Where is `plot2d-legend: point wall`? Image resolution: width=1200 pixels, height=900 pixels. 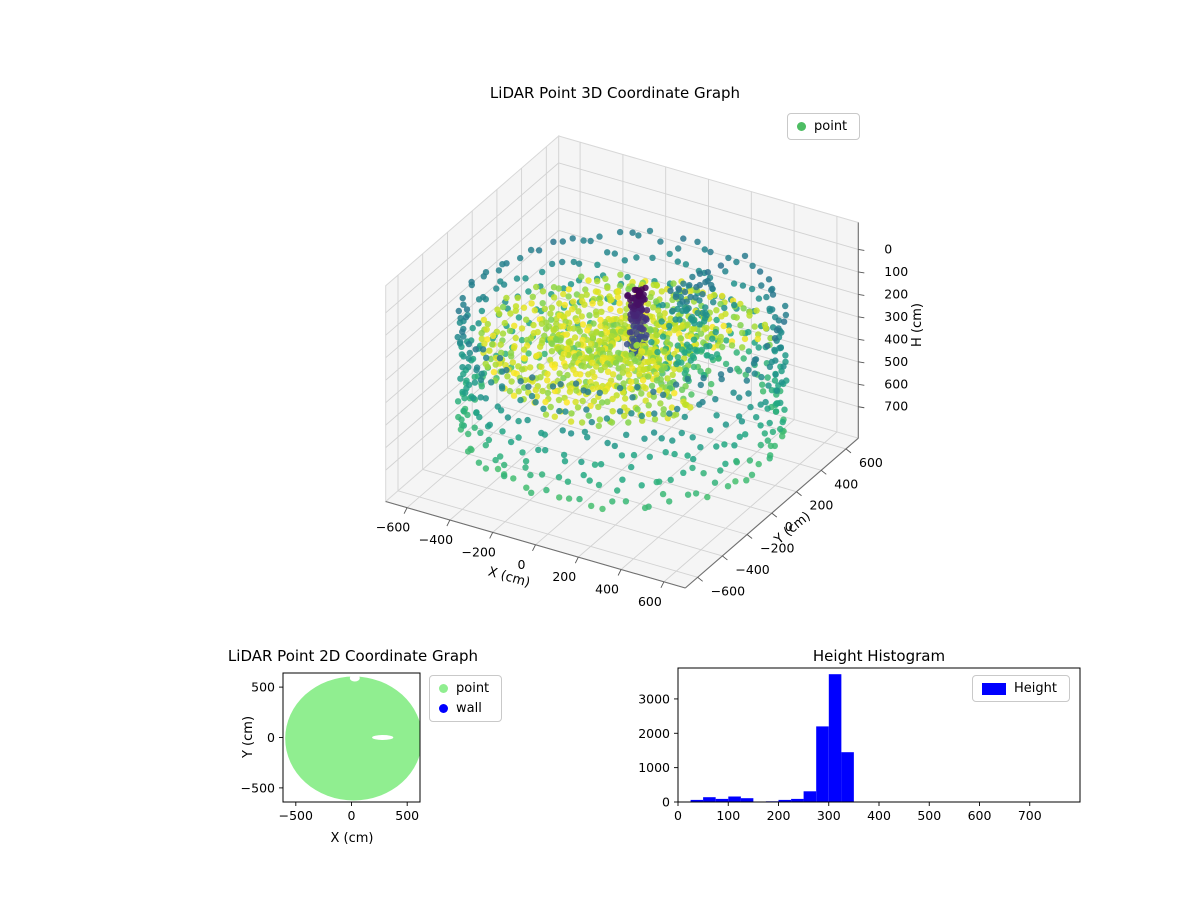 plot2d-legend: point wall is located at coordinates (466, 698).